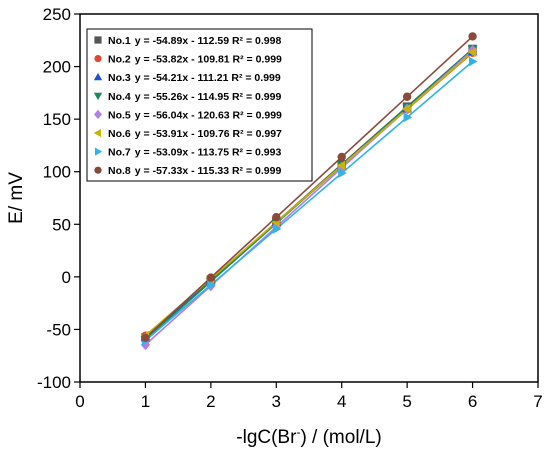  I want to click on legend-entry: No.3 y = -54.21x - 111.21 R² = 0.999, so click(194, 78).